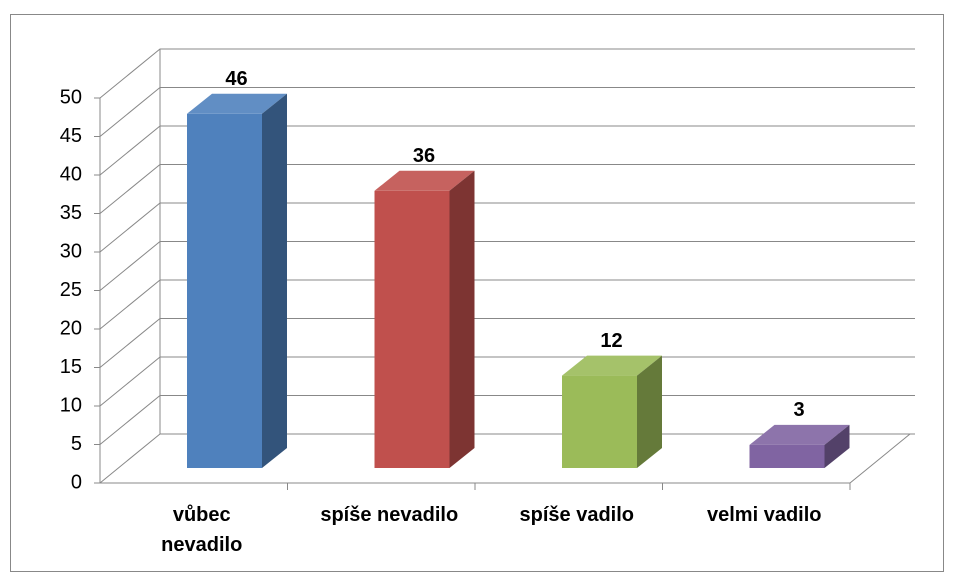 This screenshot has width=956, height=580. I want to click on x-tick-label: velmi vadilo, so click(764, 515).